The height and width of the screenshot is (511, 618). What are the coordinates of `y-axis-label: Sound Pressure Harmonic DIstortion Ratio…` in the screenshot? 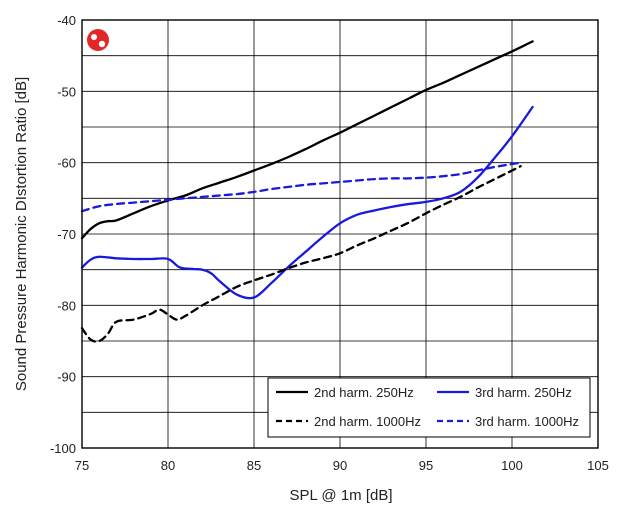 It's located at (21, 234).